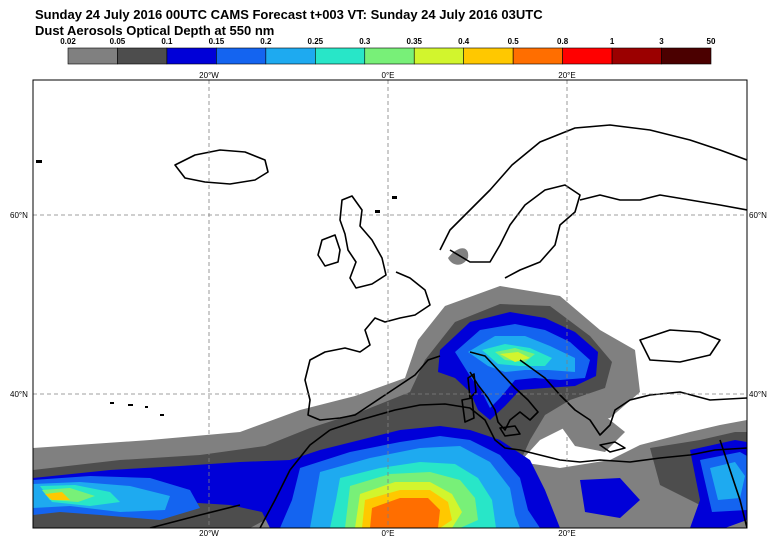 This screenshot has height=546, width=776. Describe the element at coordinates (209, 75) in the screenshot. I see `lon-label-20w-top: 20°W` at that location.